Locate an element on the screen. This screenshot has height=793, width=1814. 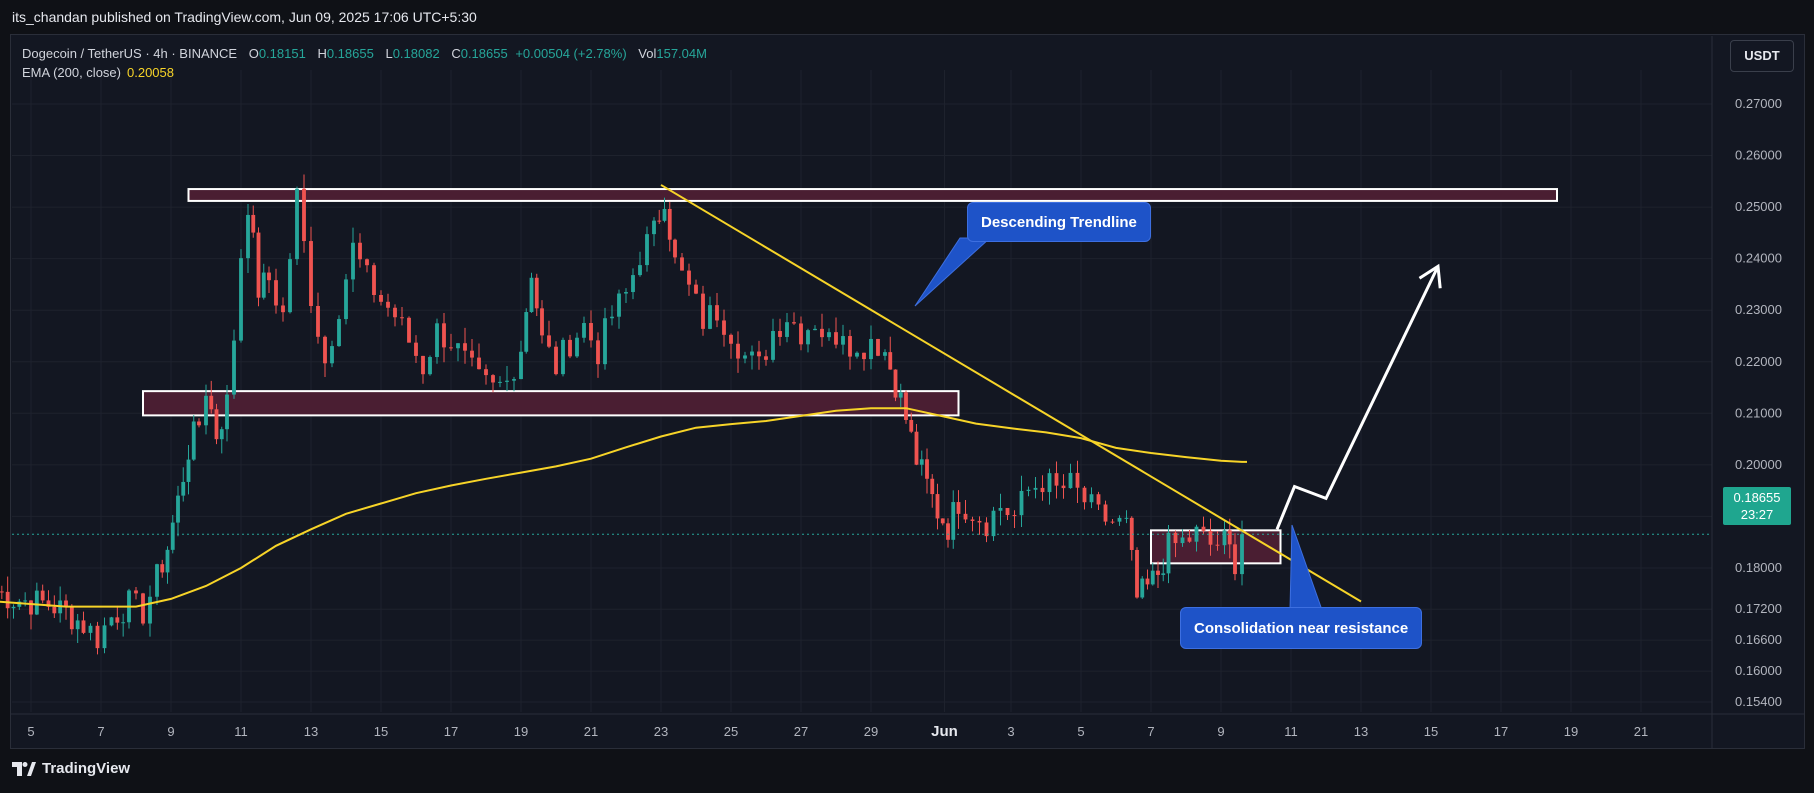
x-tick-label: Jun is located at coordinates (944, 731).